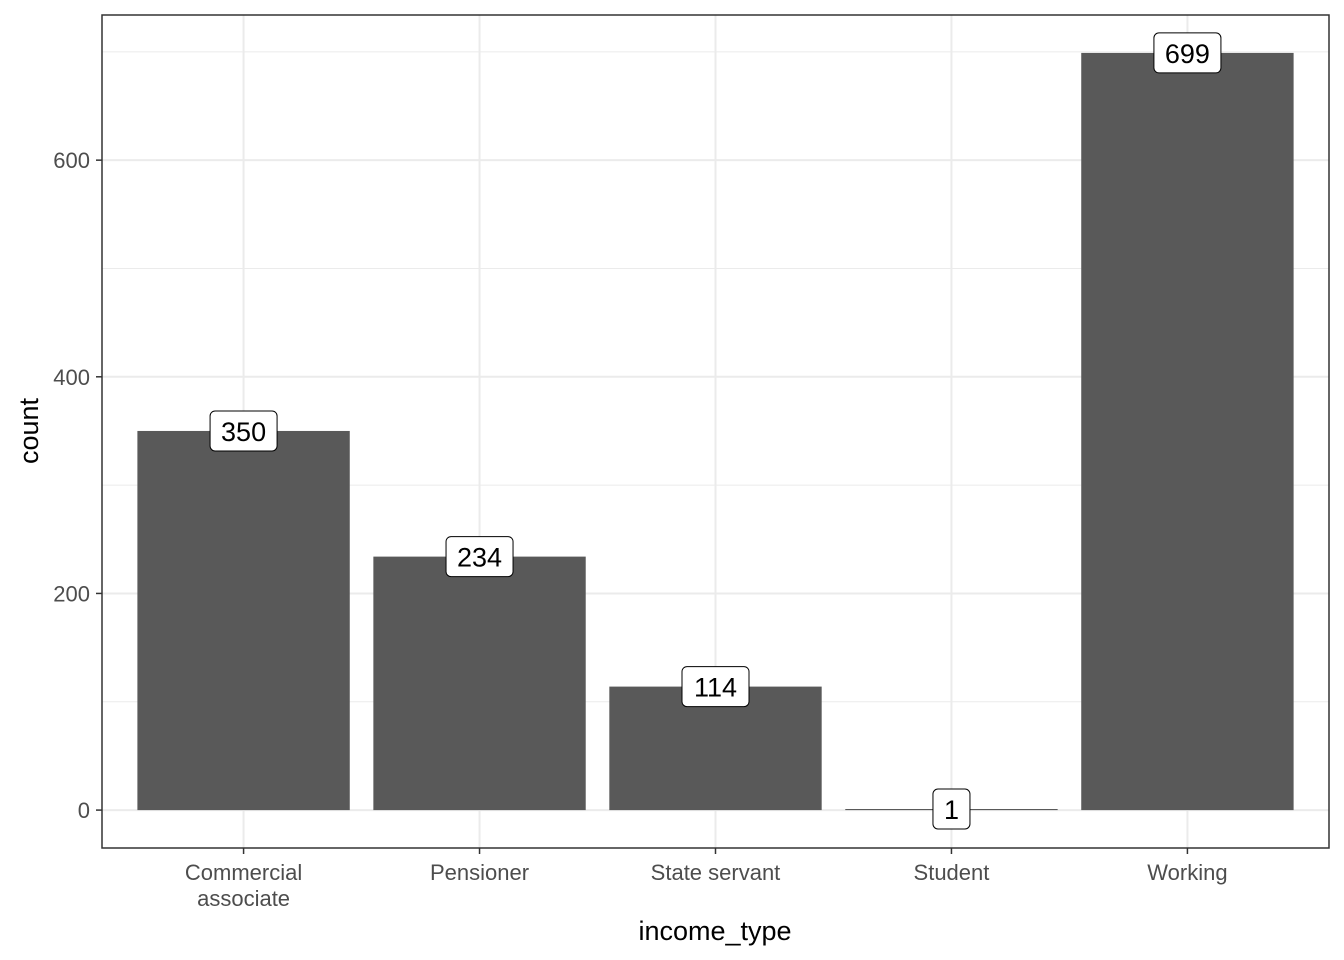 The image size is (1344, 960). What do you see at coordinates (71, 593) in the screenshot?
I see `y-tick-label: 200` at bounding box center [71, 593].